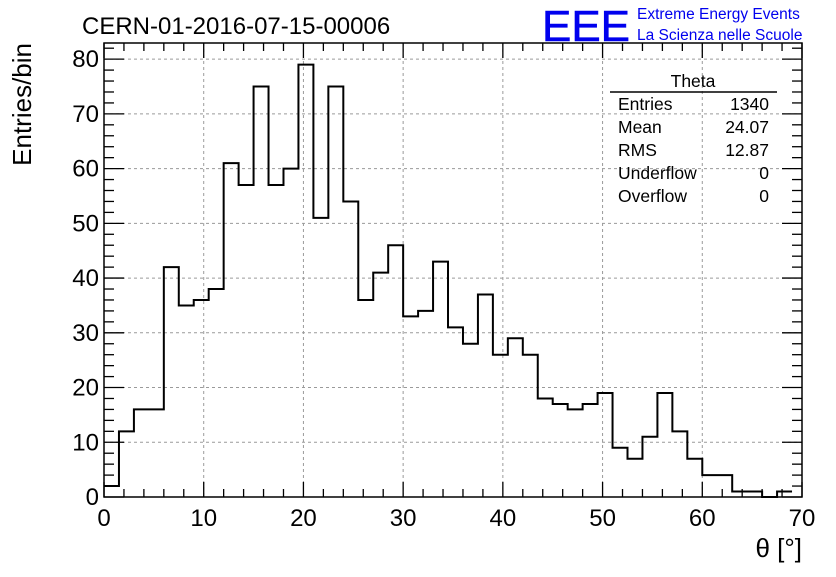 Image resolution: width=836 pixels, height=577 pixels. What do you see at coordinates (85, 169) in the screenshot?
I see `y-tick-label: 60` at bounding box center [85, 169].